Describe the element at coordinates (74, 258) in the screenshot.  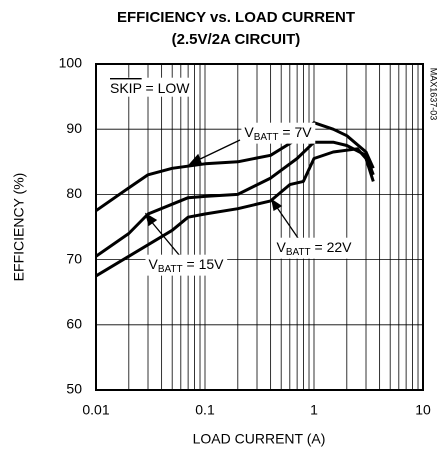
I see `y-tick-label: 70` at that location.